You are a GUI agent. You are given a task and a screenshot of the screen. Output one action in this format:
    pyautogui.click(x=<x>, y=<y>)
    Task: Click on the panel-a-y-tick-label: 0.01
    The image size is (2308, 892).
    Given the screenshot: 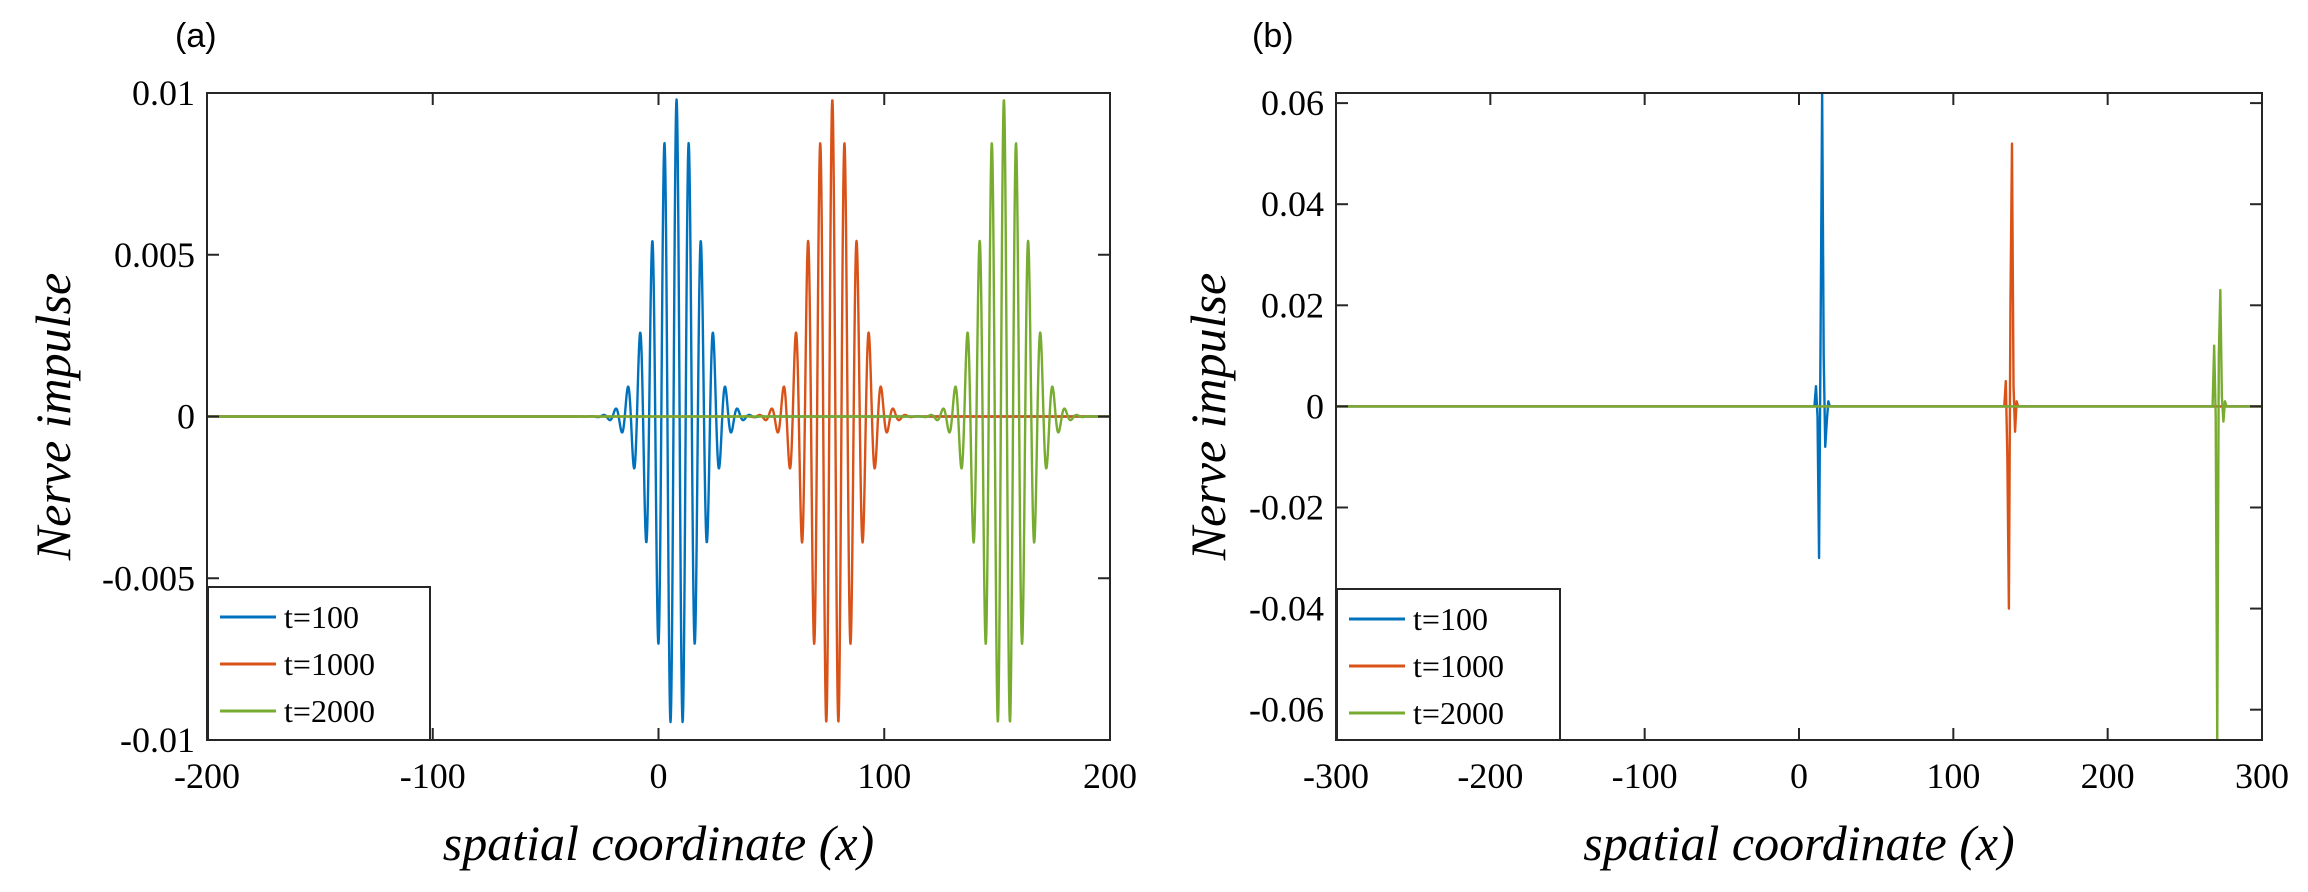 What is the action you would take?
    pyautogui.click(x=163, y=93)
    